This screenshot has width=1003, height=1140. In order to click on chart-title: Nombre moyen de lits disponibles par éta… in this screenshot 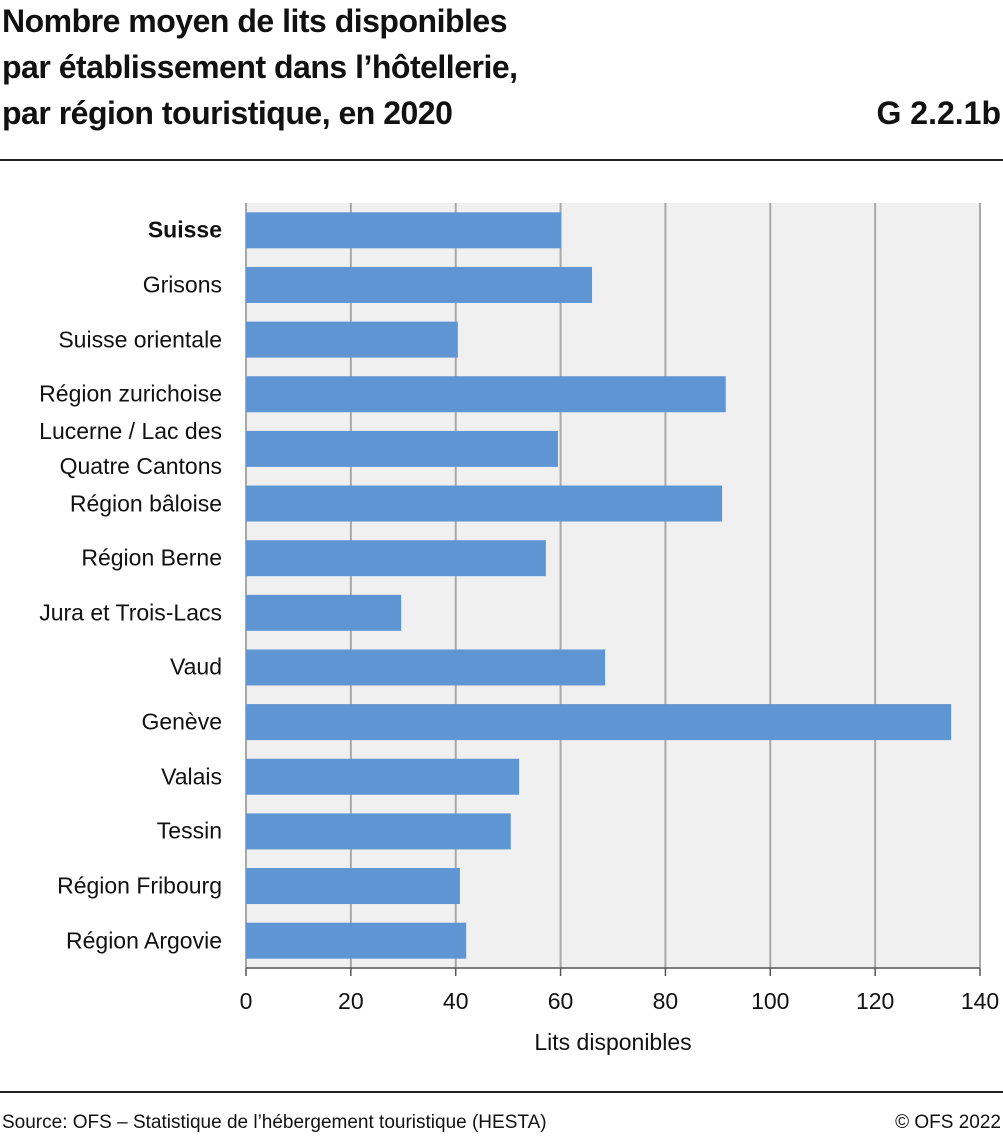, I will do `click(260, 67)`.